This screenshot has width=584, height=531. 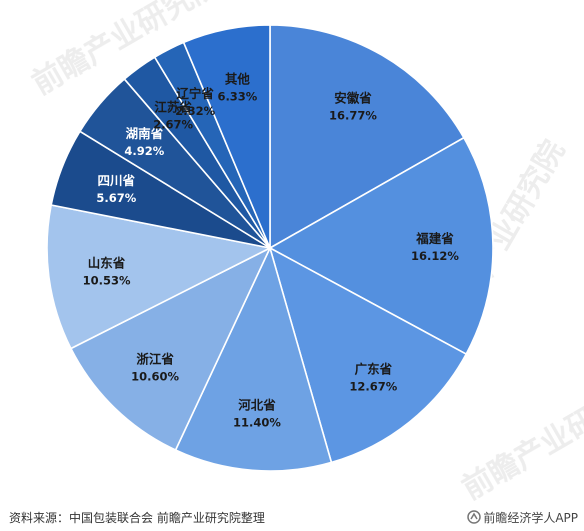 I want to click on slice-value-label: 5.67%, so click(x=116, y=198).